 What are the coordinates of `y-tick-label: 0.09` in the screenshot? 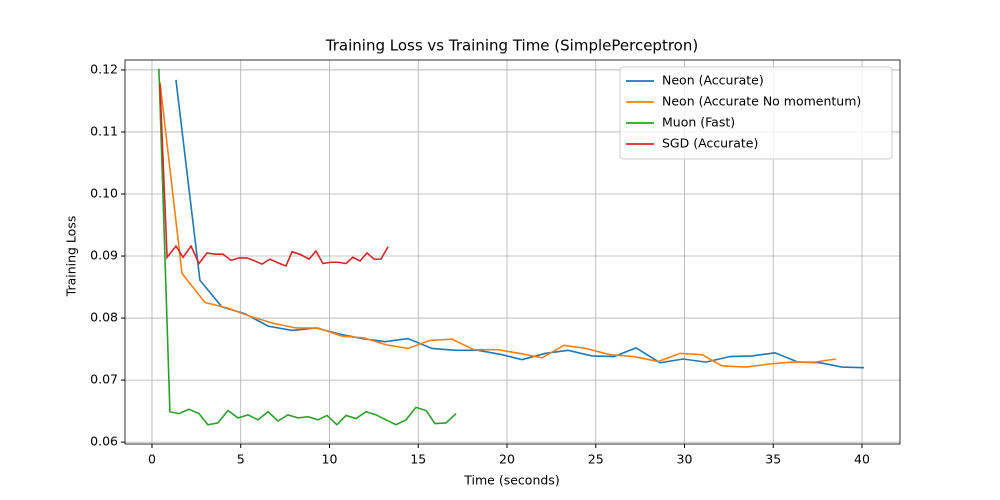 It's located at (104, 255).